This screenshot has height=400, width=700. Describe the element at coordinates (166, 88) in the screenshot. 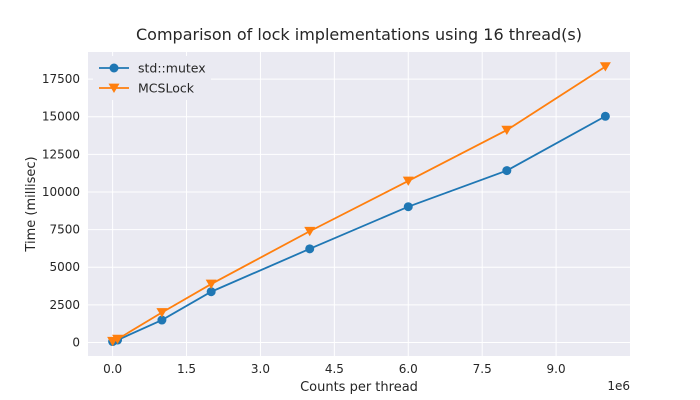

I see `legend-label: MCSLock` at that location.